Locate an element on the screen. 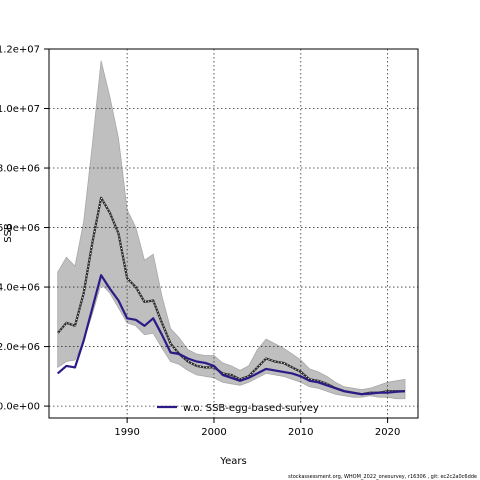 This screenshot has width=480, height=480. x-tick-label: 2010 is located at coordinates (300, 432).